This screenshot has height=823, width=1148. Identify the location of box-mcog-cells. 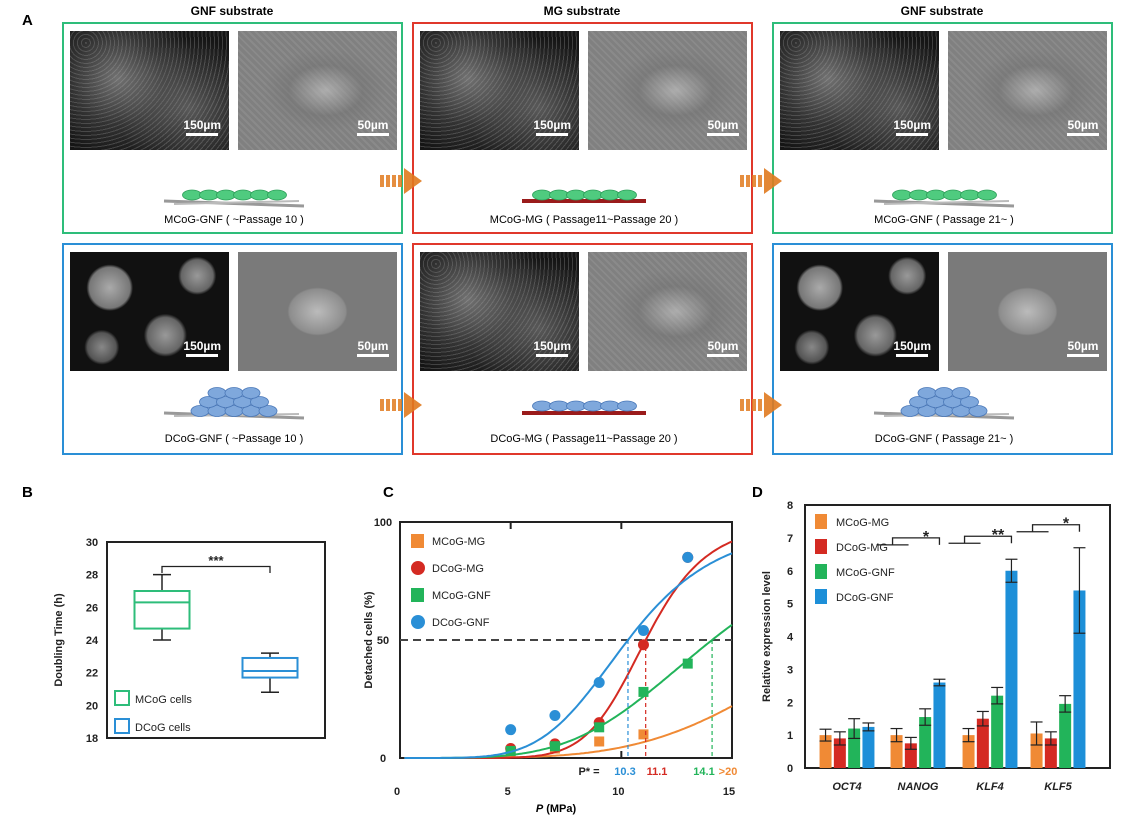
(162, 607).